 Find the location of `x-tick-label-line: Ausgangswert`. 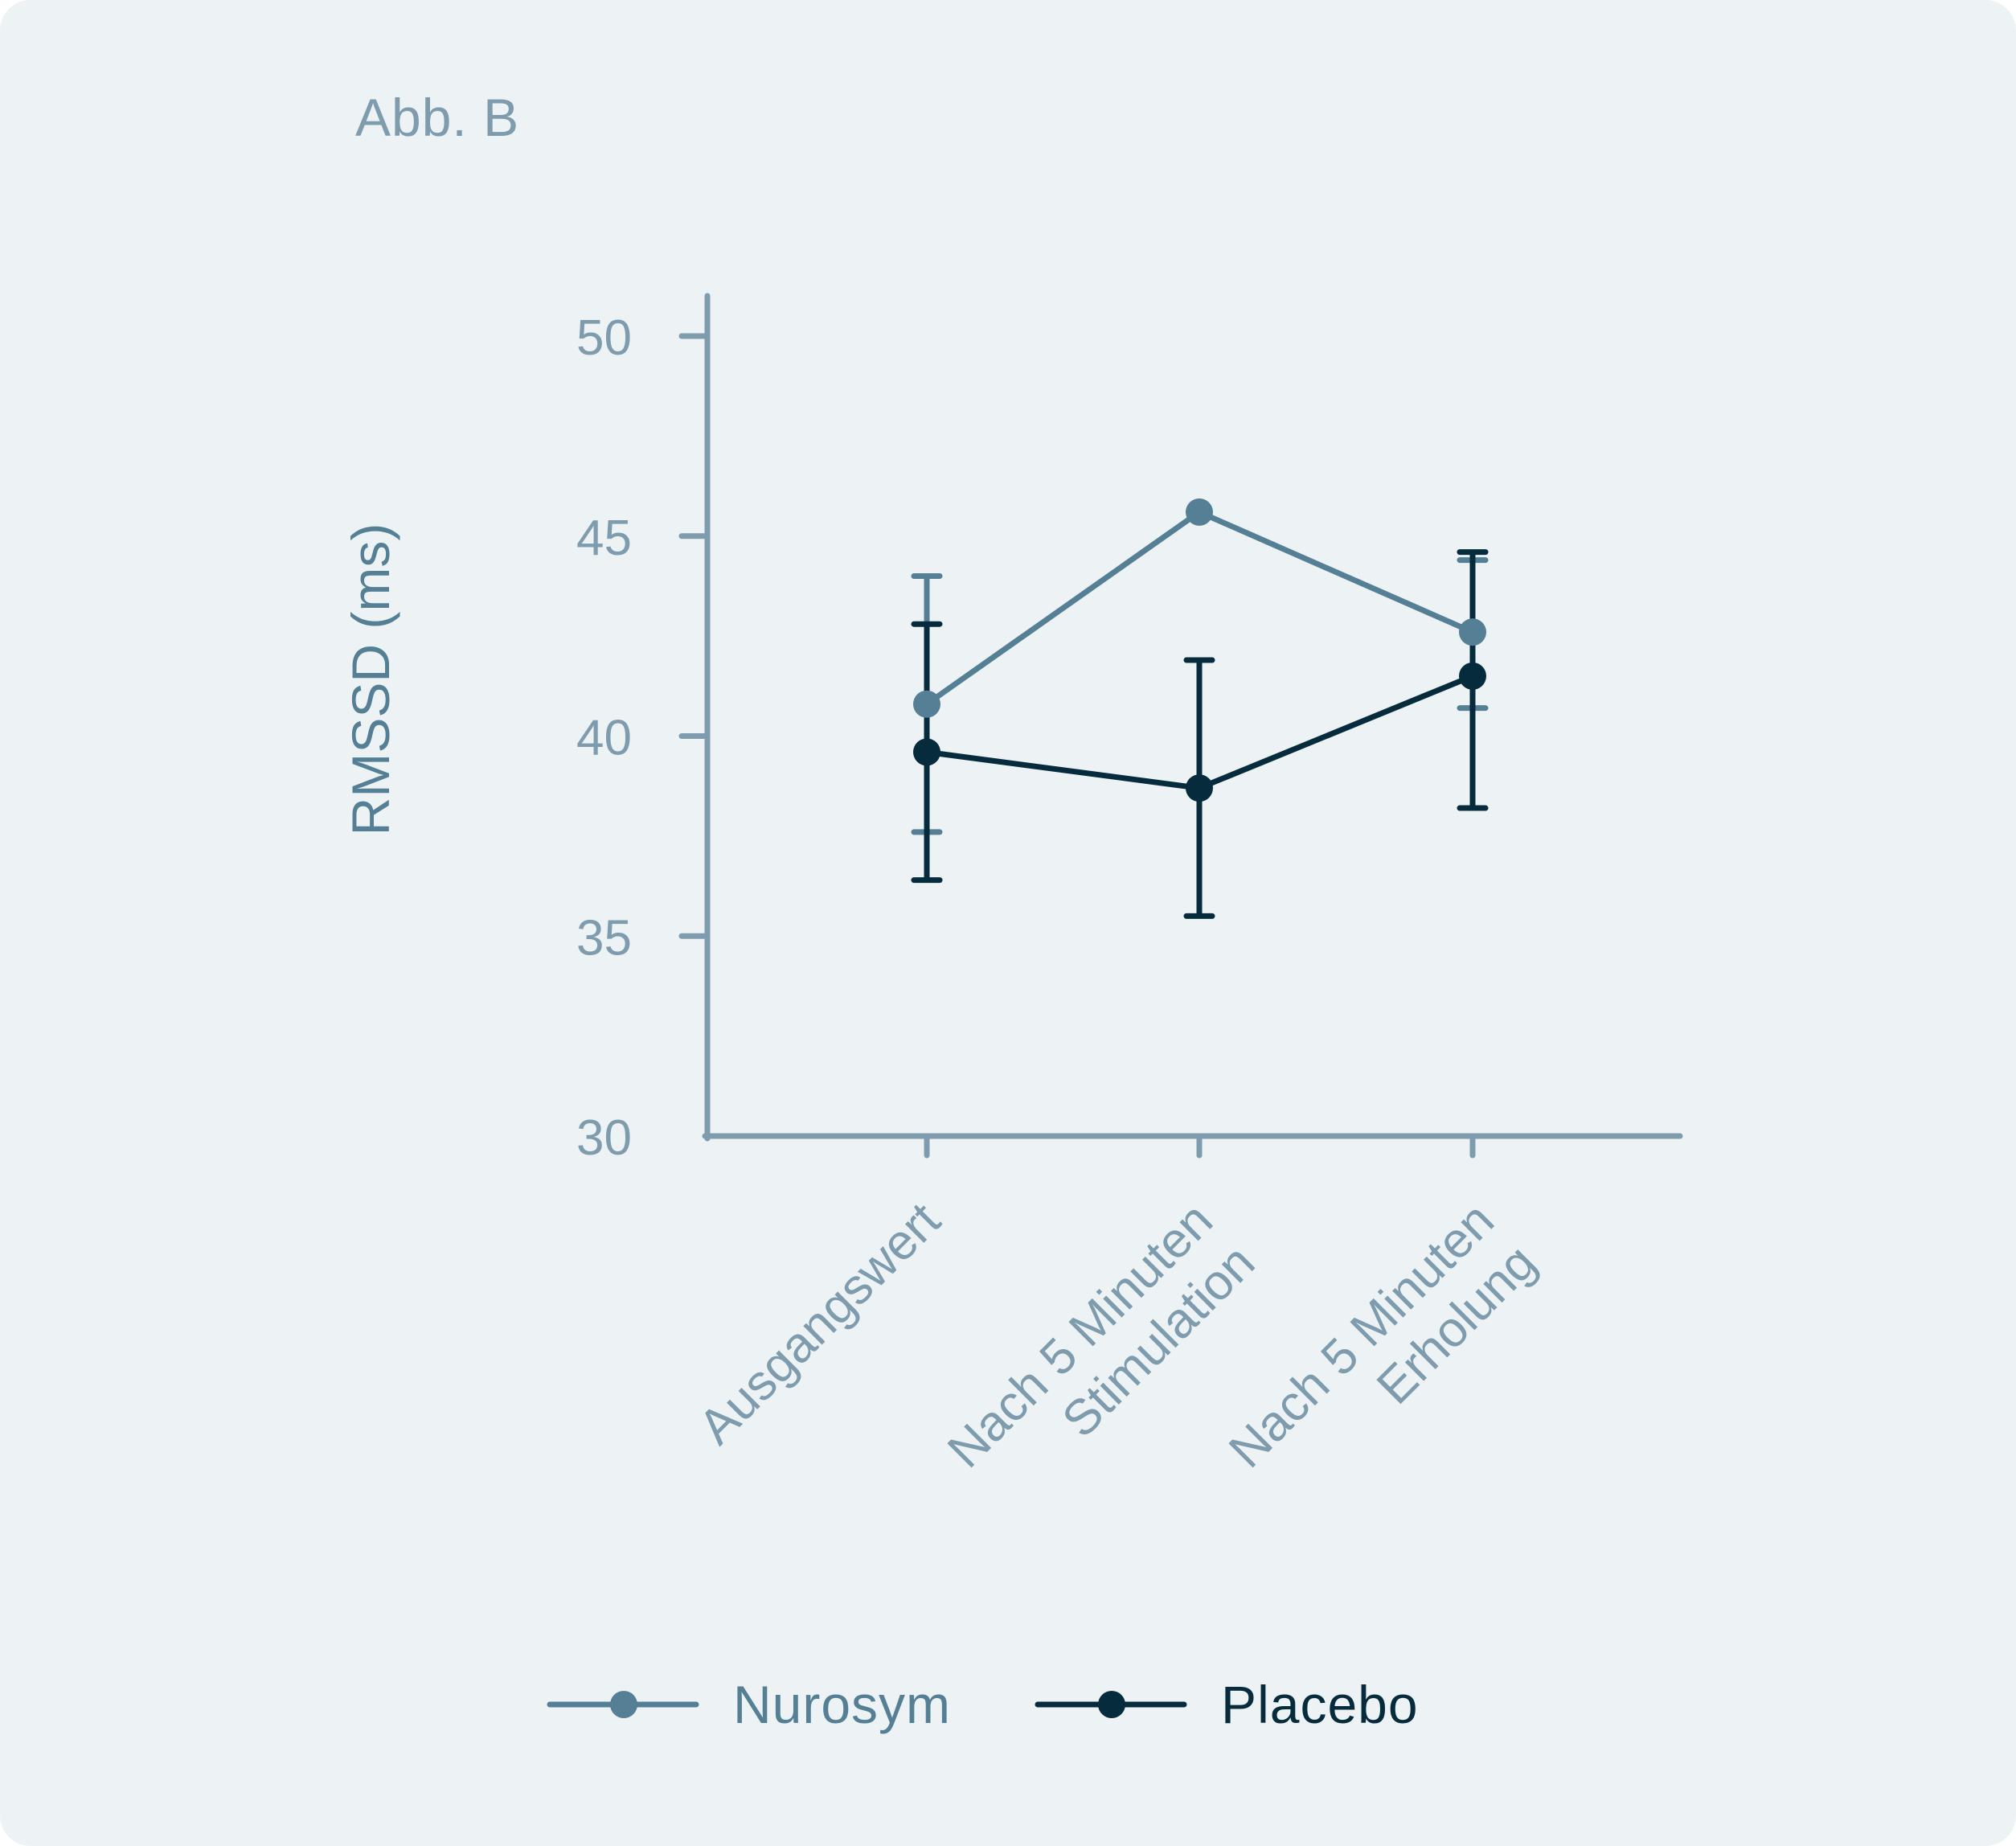

x-tick-label-line: Ausgangswert is located at coordinates (819, 1323).